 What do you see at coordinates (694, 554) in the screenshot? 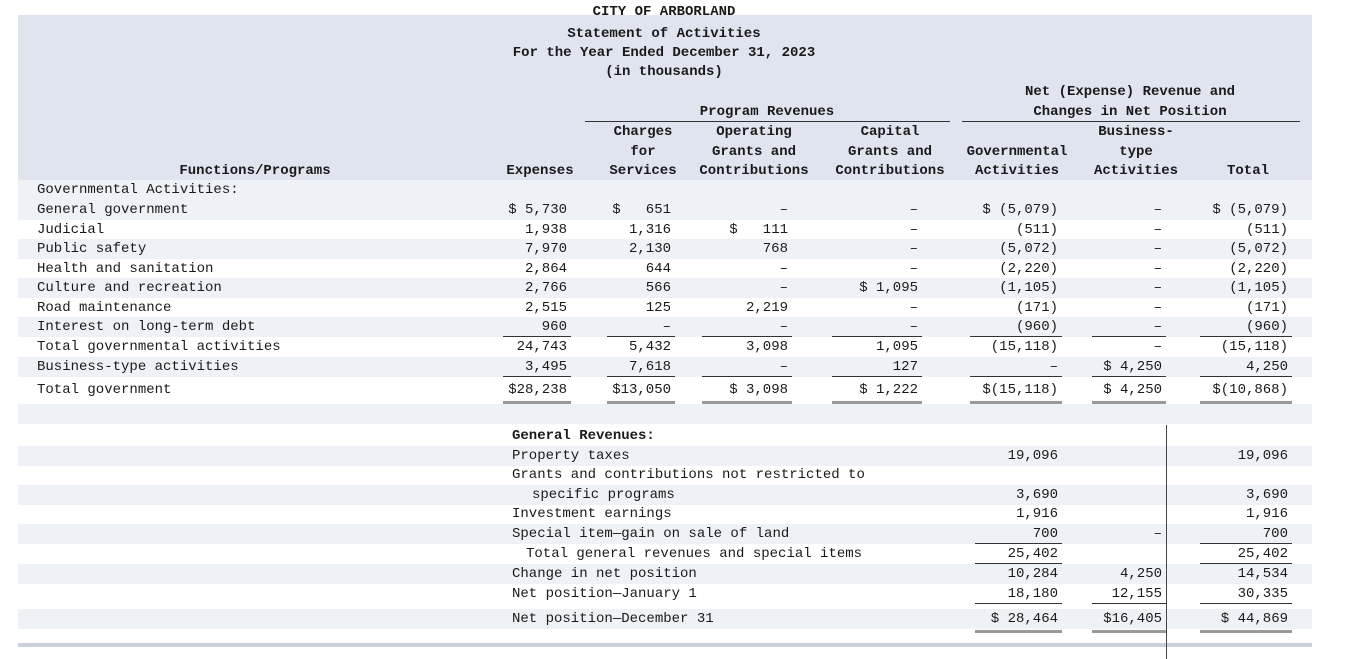
I see `row-label: Total general revenues and special items` at bounding box center [694, 554].